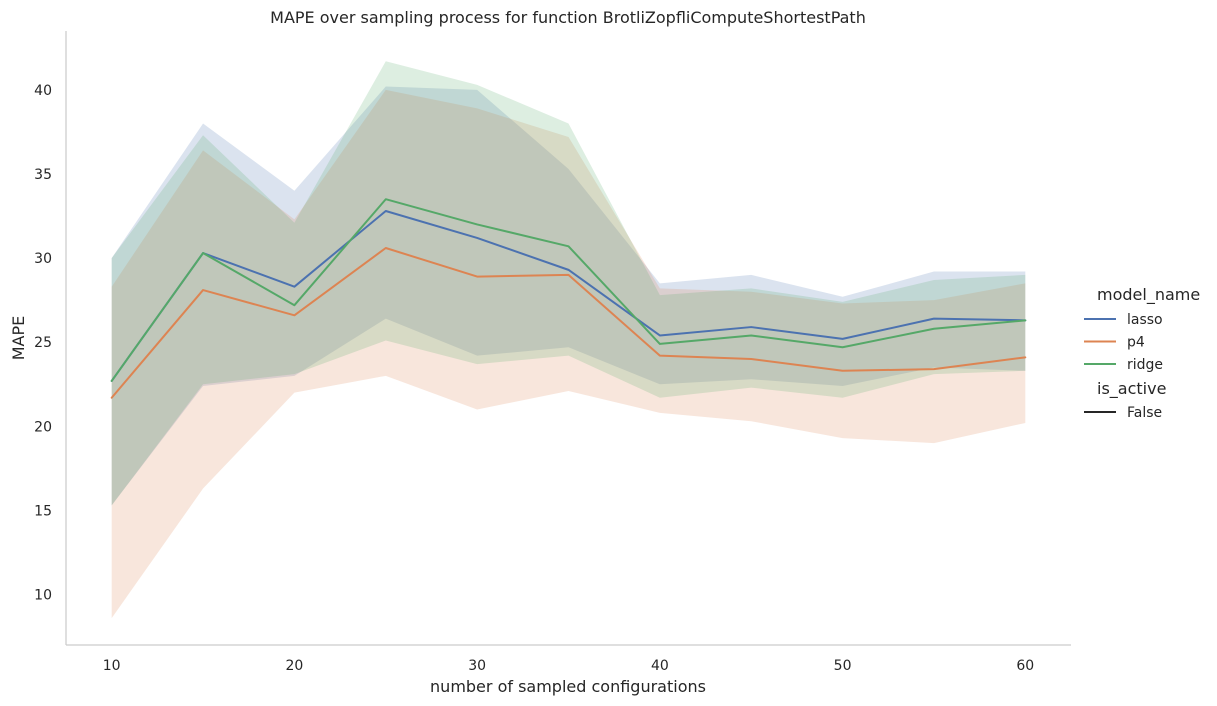 This screenshot has height=706, width=1217. What do you see at coordinates (18, 338) in the screenshot?
I see `y-axis-label: MAPE` at bounding box center [18, 338].